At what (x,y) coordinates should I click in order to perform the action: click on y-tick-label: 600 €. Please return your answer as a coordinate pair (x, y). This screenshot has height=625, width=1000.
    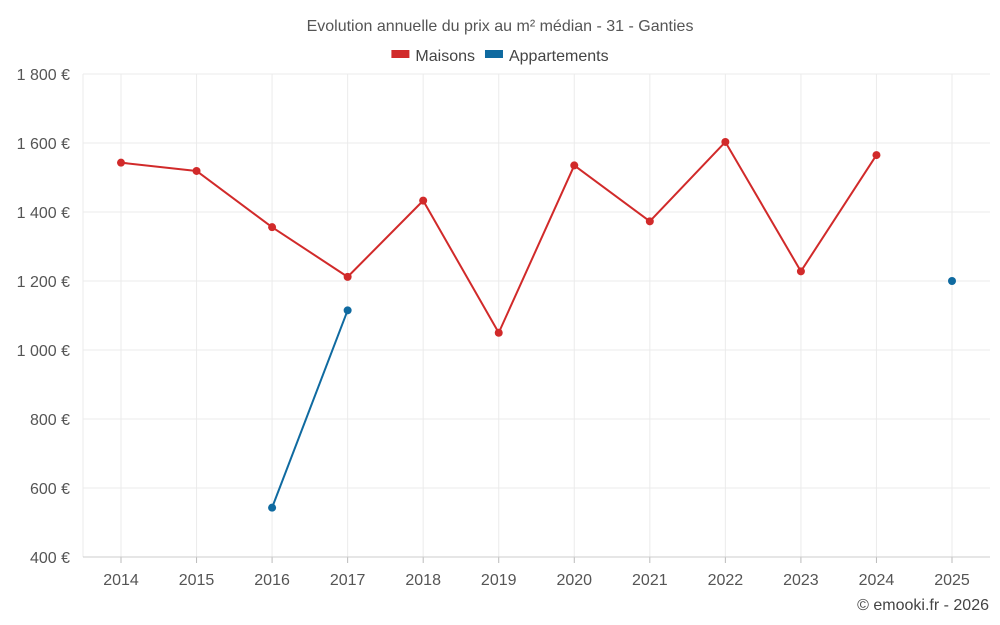
    Looking at the image, I should click on (50, 489).